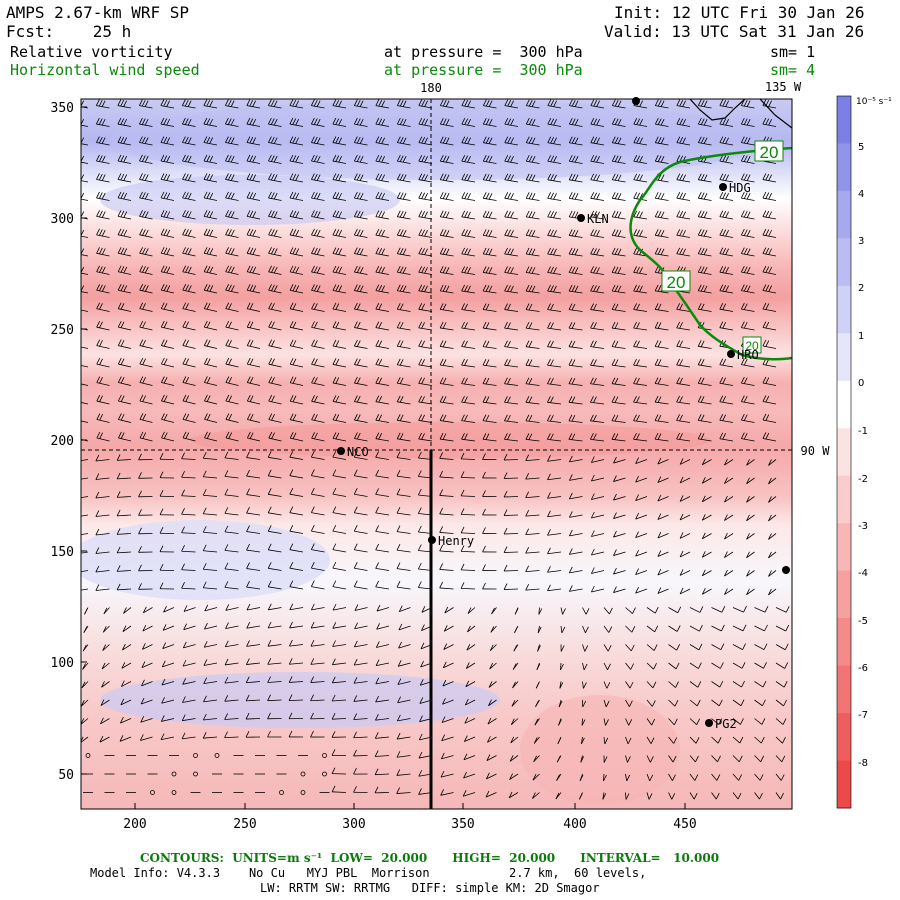 The width and height of the screenshot is (900, 900). Describe the element at coordinates (710, 253) in the screenshot. I see `wind-speed-contour` at that location.